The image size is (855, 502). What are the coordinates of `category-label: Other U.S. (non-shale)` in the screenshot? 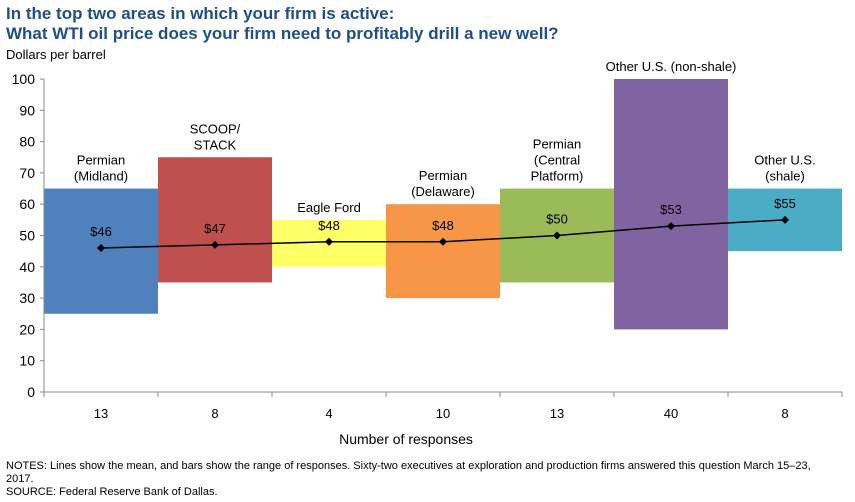 It's located at (671, 66).